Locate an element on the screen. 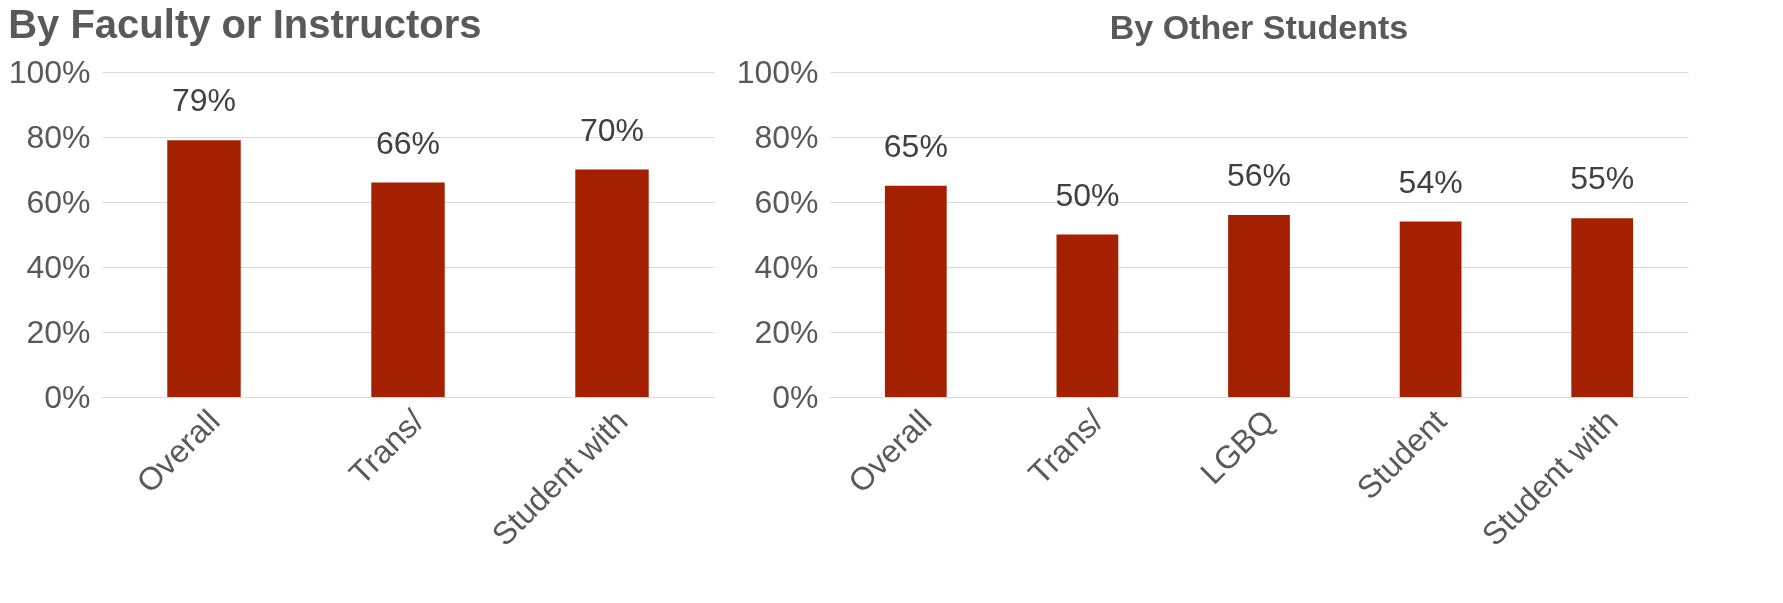  data-label: 66% is located at coordinates (408, 142).